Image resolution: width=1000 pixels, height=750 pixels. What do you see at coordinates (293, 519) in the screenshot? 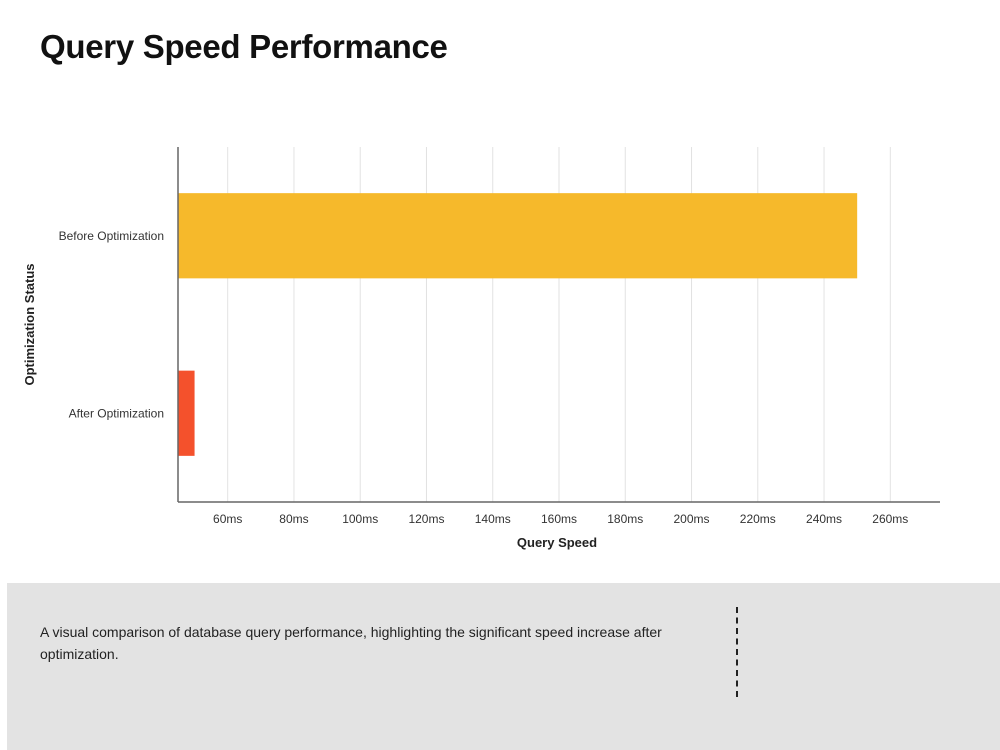
I see `x-tick-label: 80ms` at bounding box center [293, 519].